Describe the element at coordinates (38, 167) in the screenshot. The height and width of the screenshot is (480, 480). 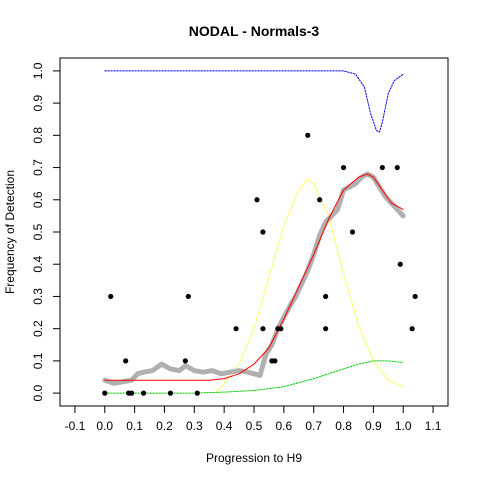
I see `y-tick-label: 0.7` at that location.